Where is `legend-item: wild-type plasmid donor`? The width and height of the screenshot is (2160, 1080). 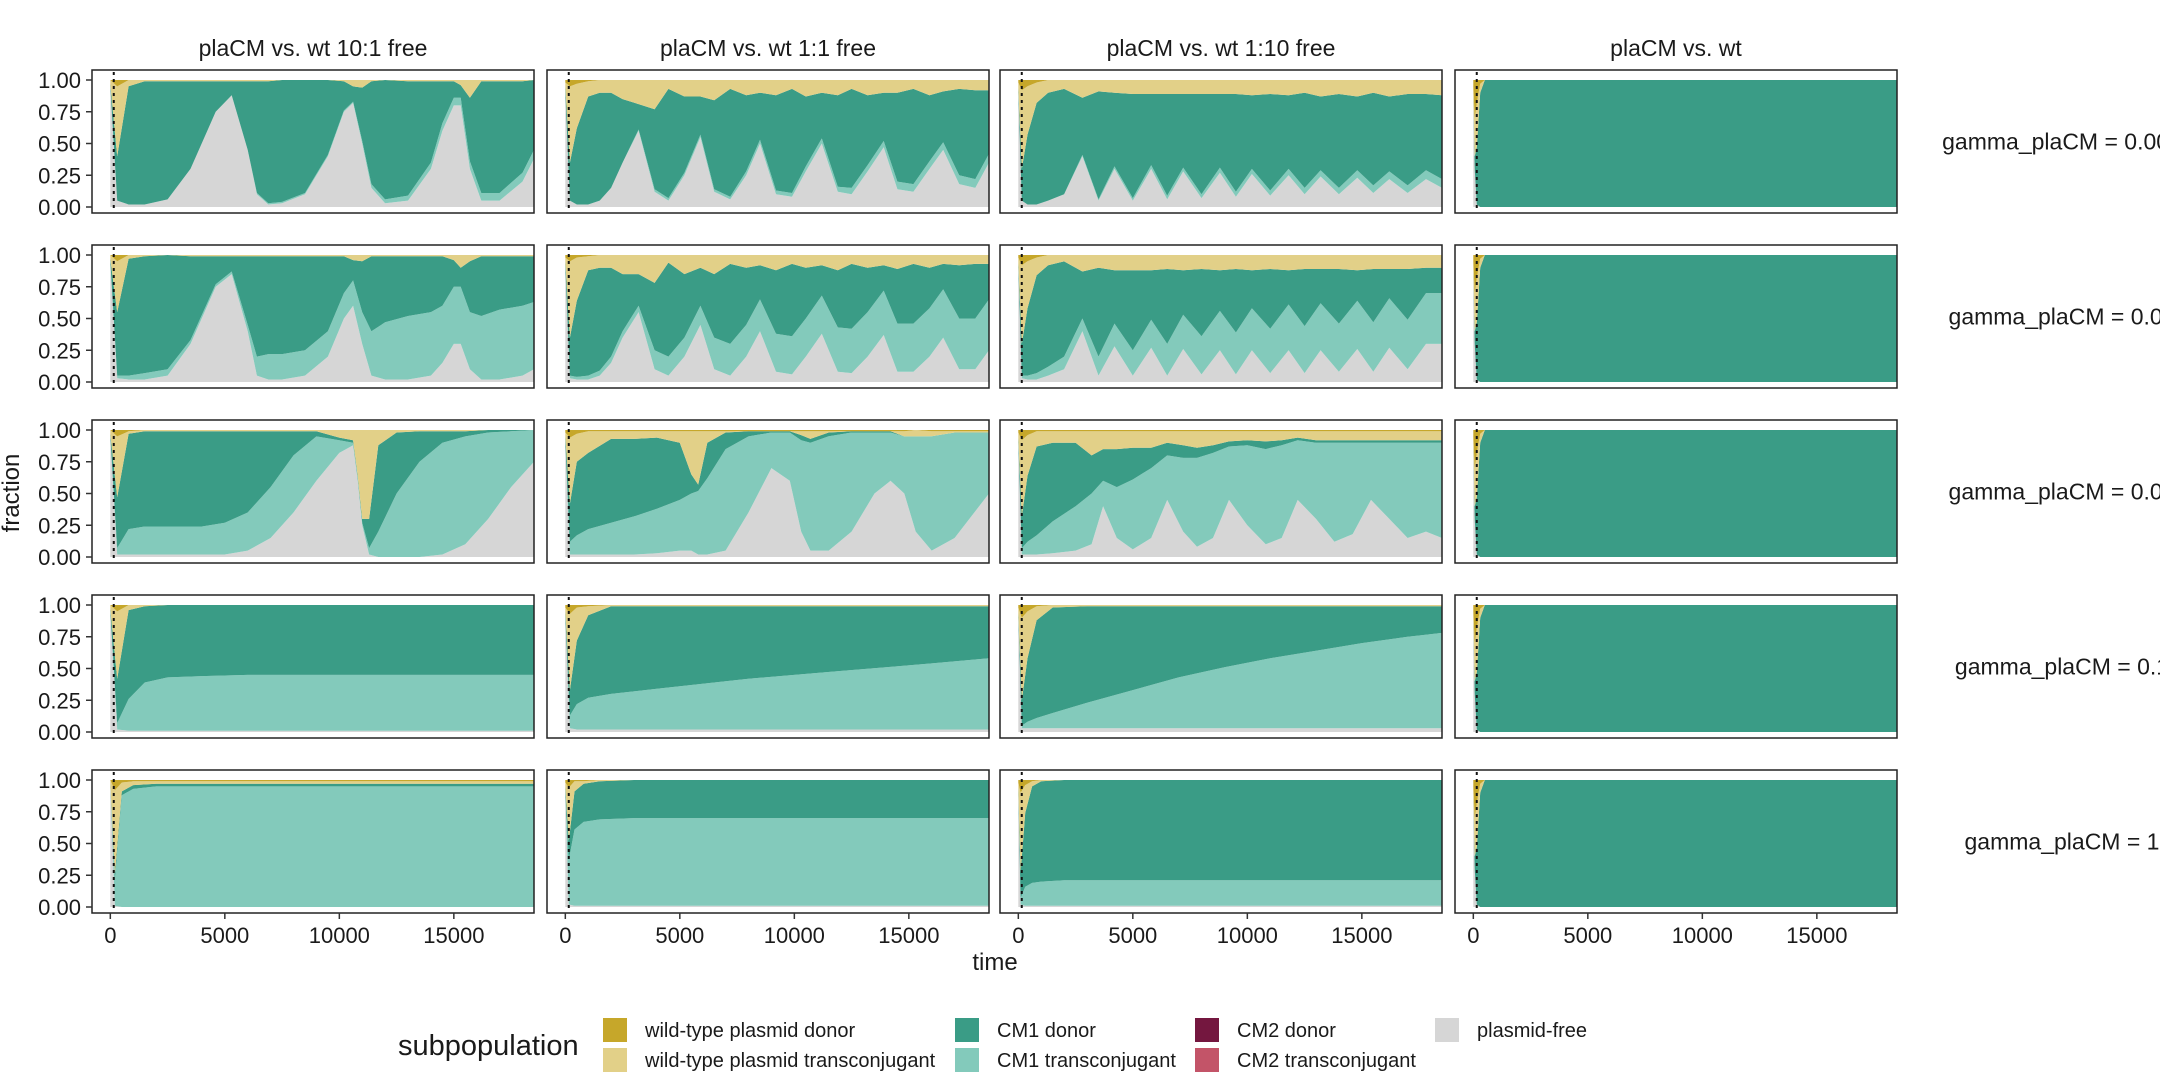
legend-item: wild-type plasmid donor is located at coordinates (729, 1030).